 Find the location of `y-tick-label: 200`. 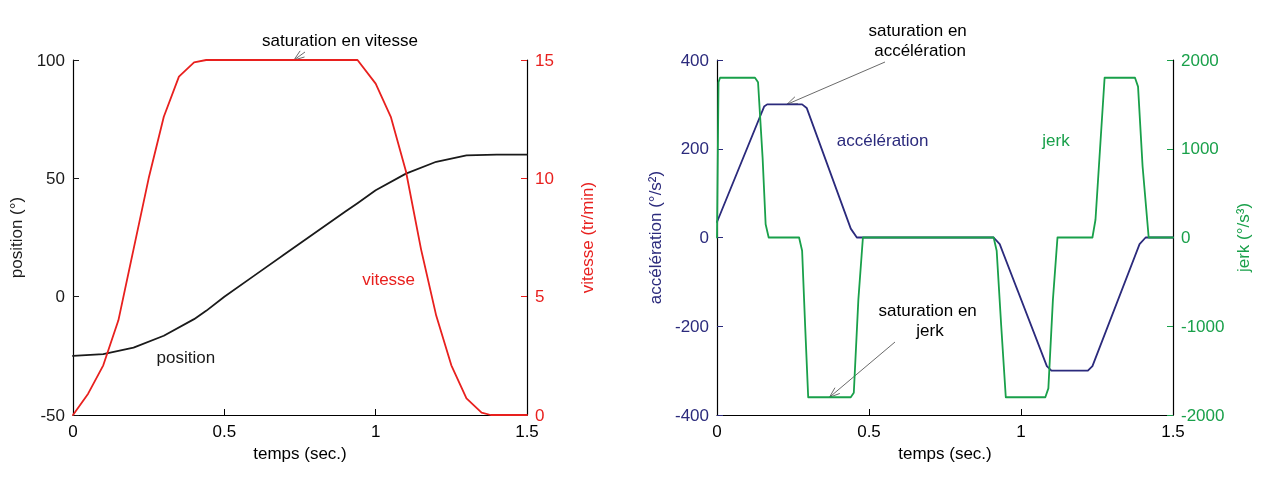

y-tick-label: 200 is located at coordinates (694, 149).